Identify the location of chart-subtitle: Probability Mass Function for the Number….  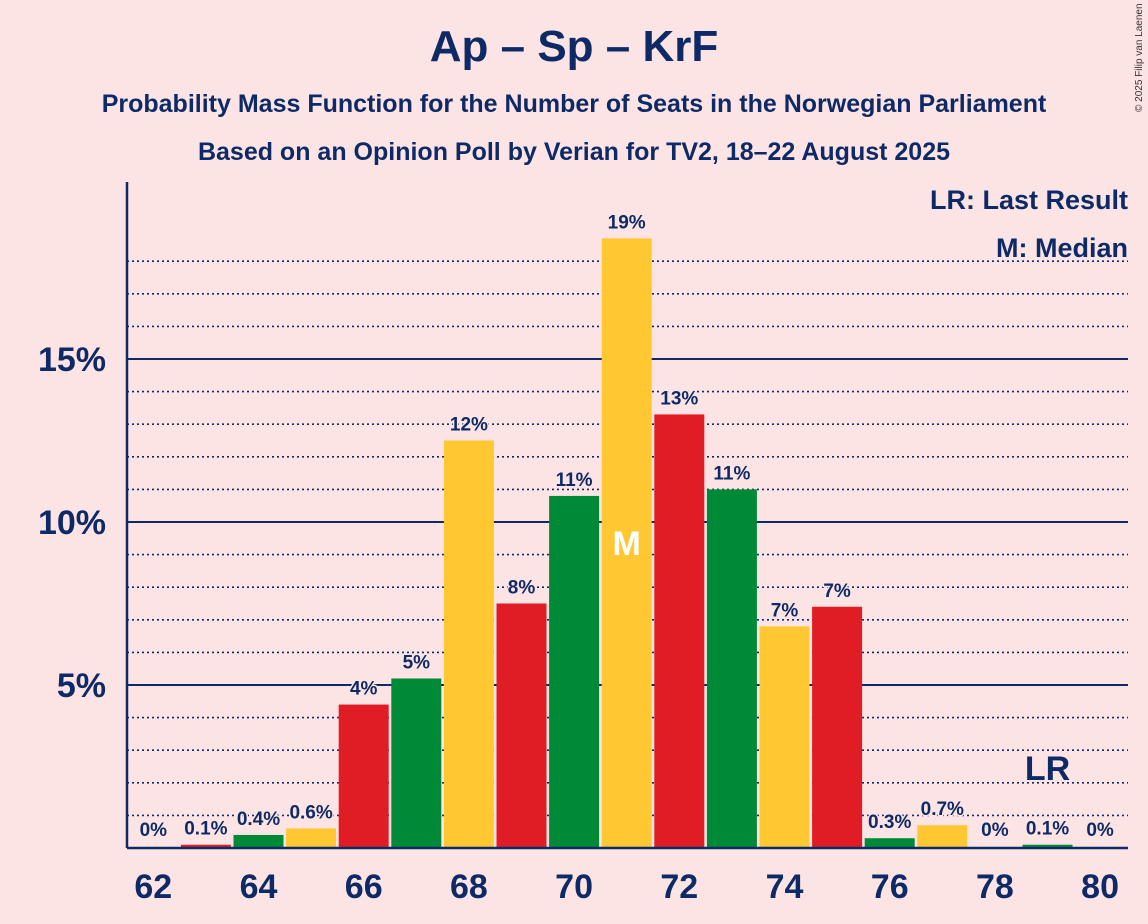
(574, 104).